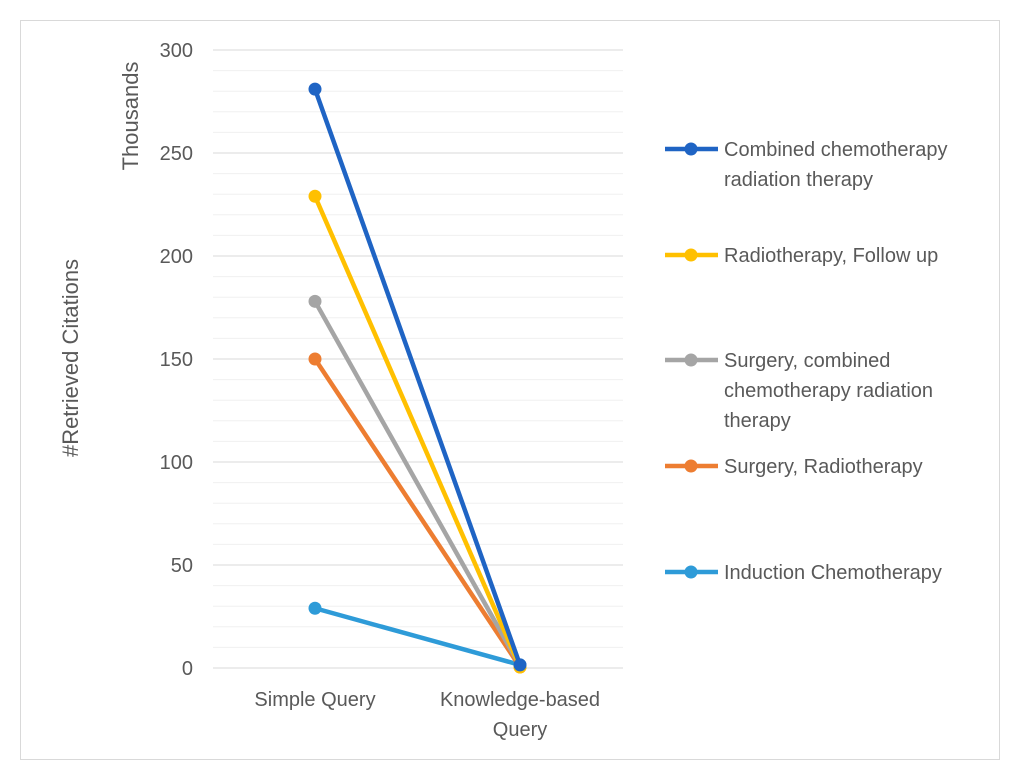  Describe the element at coordinates (314, 700) in the screenshot. I see `x-tick-label: Simple Query` at that location.